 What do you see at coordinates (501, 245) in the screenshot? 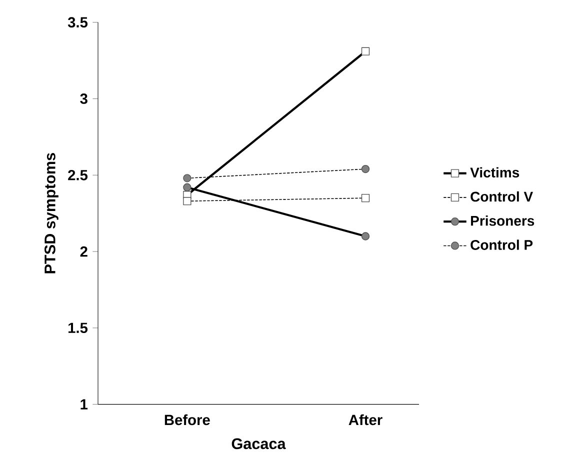
I see `legend-label: Control P` at bounding box center [501, 245].